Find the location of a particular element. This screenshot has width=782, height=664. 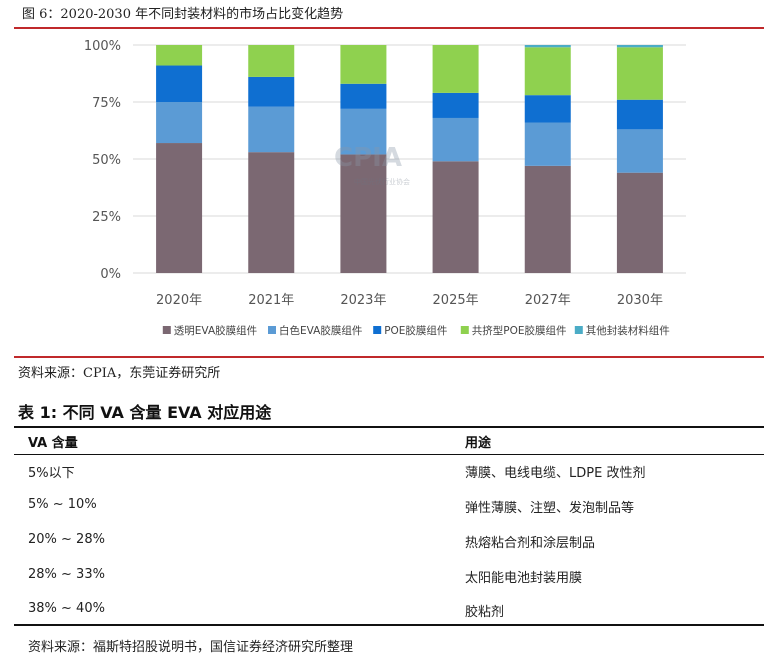

x-tick-label: 2020年 is located at coordinates (179, 300).